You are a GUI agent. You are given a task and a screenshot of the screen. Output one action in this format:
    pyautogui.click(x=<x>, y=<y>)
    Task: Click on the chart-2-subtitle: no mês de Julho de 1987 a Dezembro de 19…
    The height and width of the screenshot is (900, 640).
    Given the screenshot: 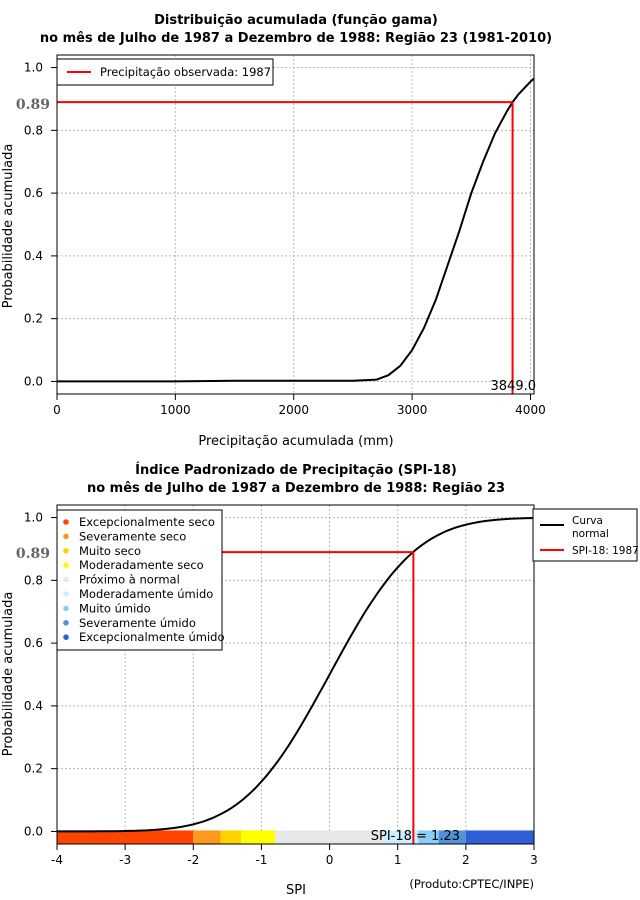 What is the action you would take?
    pyautogui.click(x=296, y=488)
    